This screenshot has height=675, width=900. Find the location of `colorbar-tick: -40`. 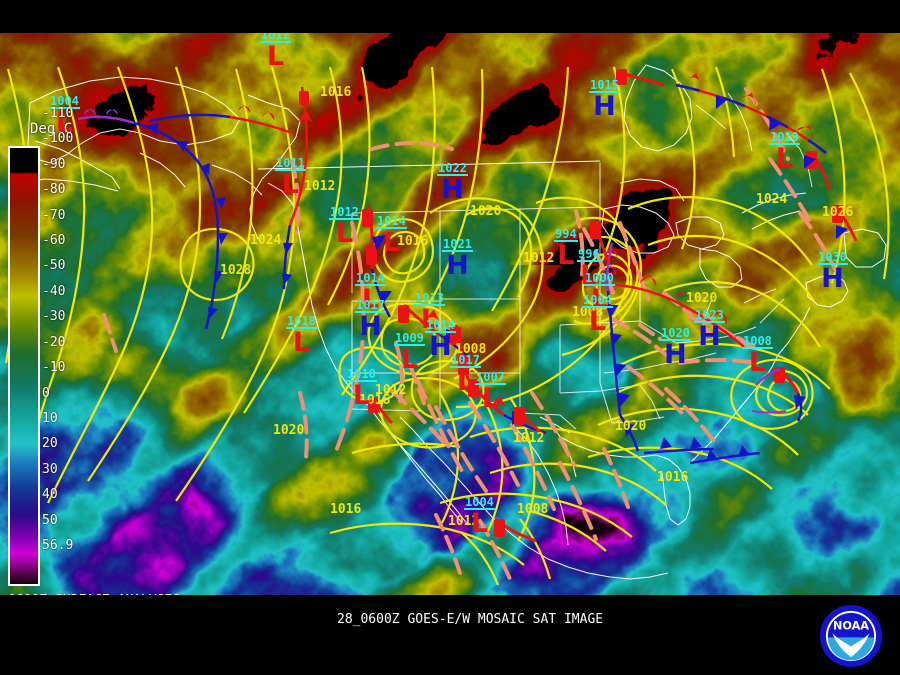

colorbar-tick: -40 is located at coordinates (54, 291).